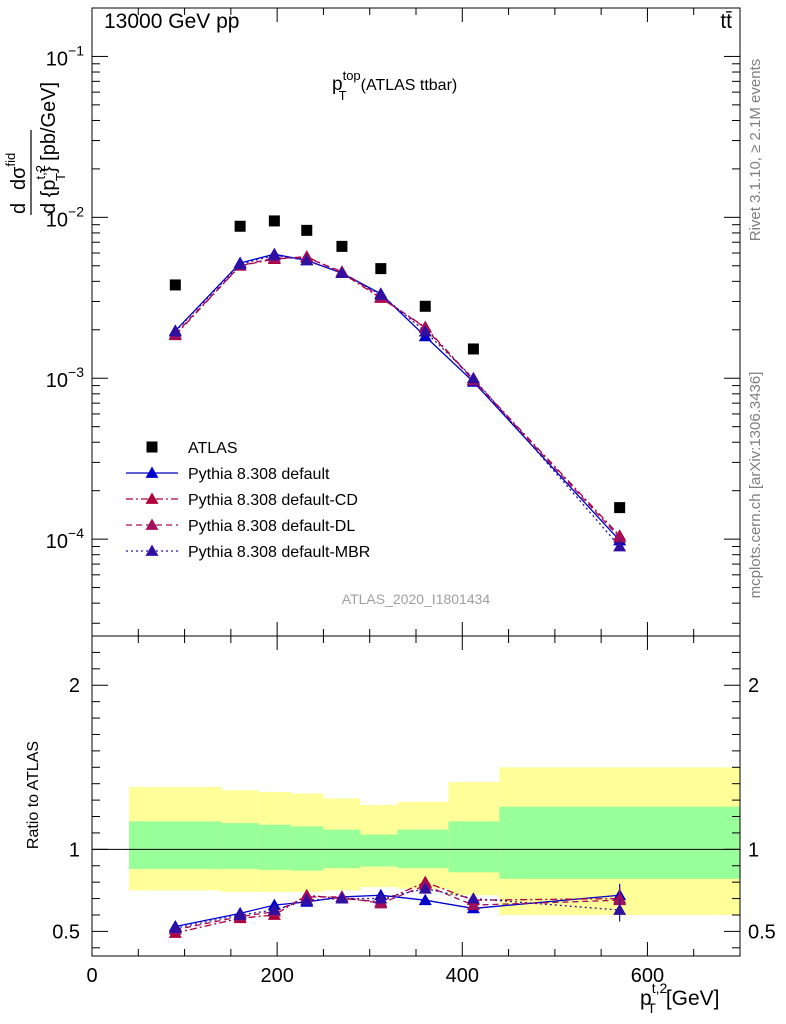 This screenshot has height=1024, width=786. Describe the element at coordinates (647, 976) in the screenshot. I see `ratio-xtick-label: 600` at that location.